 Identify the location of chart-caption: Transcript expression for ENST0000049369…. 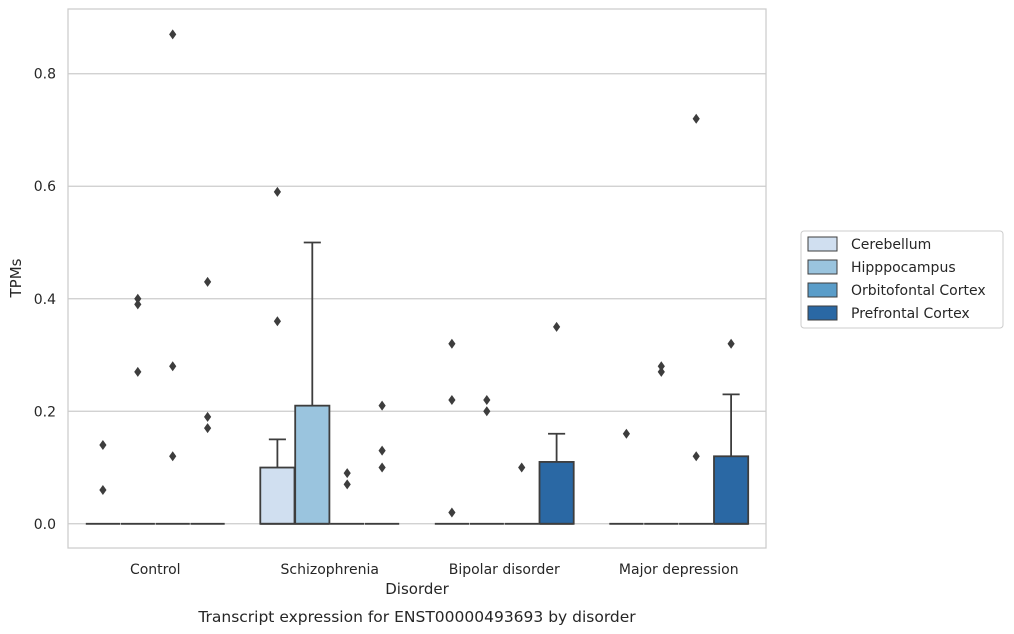
(416, 617).